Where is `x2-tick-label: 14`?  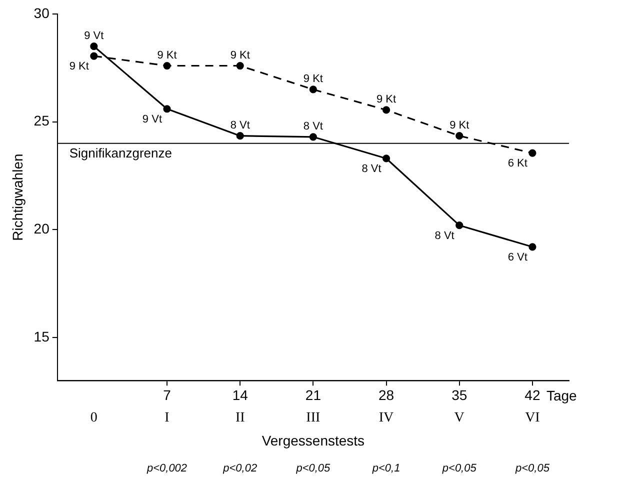
x2-tick-label: 14 is located at coordinates (240, 394).